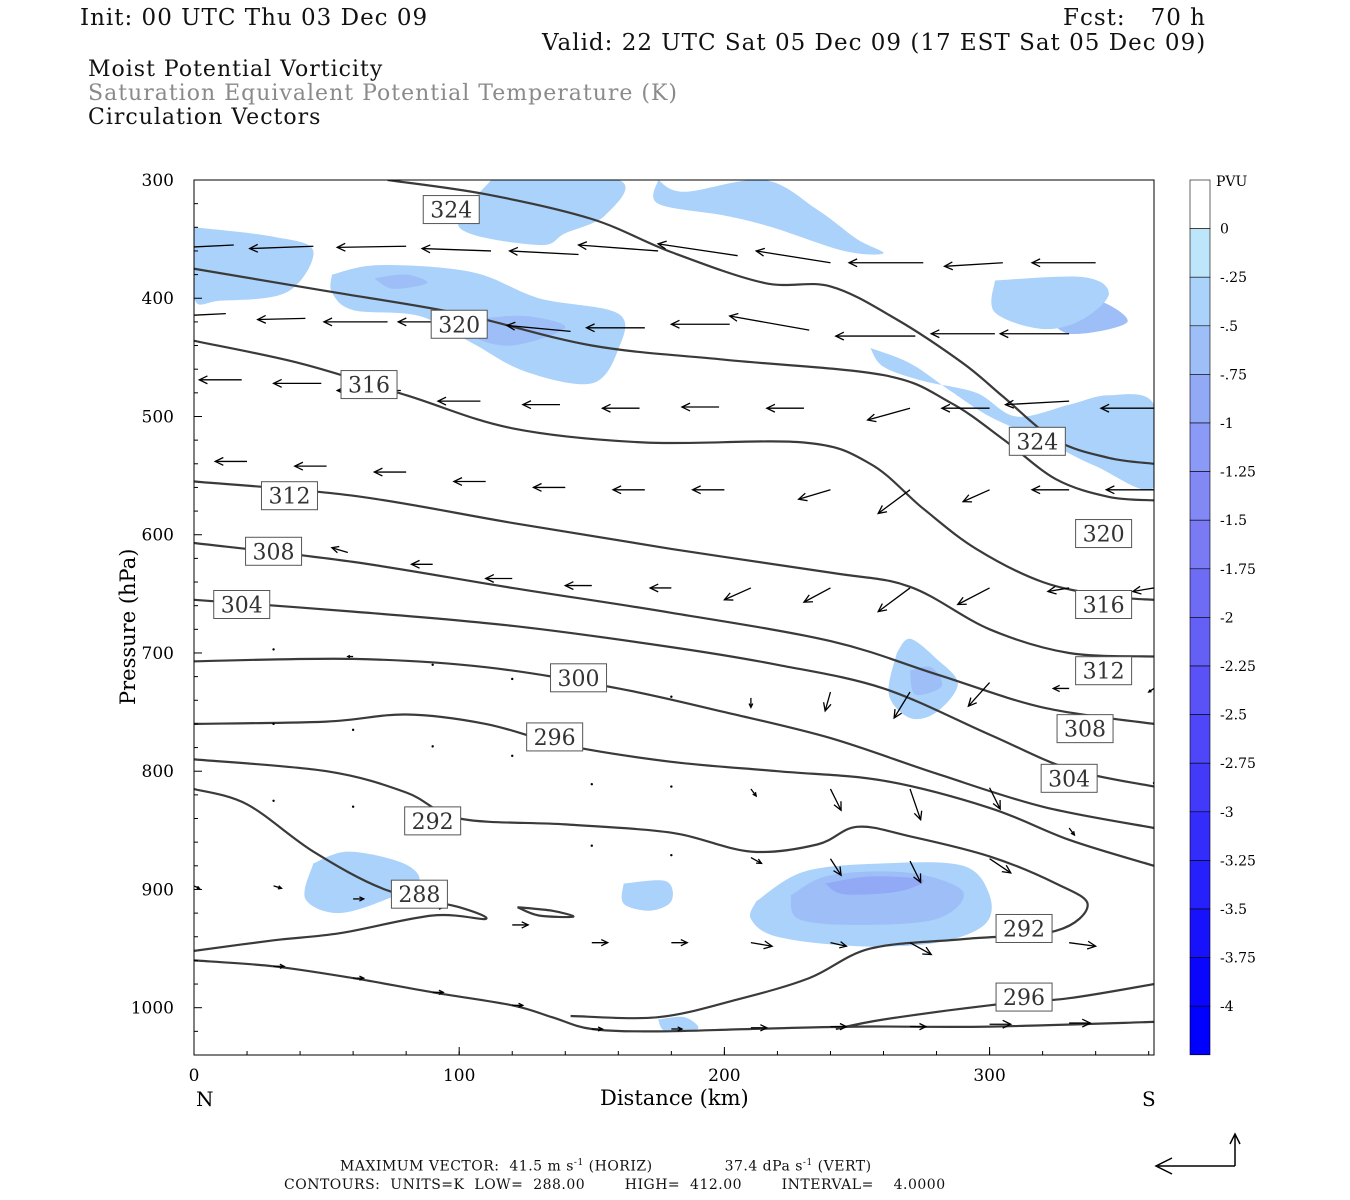 This screenshot has width=1350, height=1200. What do you see at coordinates (1024, 997) in the screenshot?
I see `contour-label-17: 296` at bounding box center [1024, 997].